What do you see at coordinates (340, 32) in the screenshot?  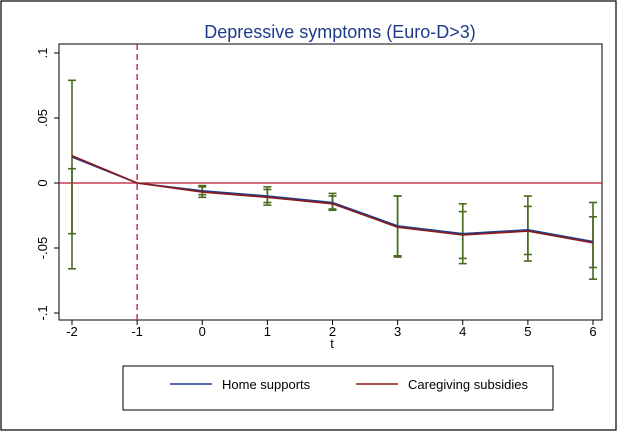 I see `chart-title: Depressive symptoms (Euro-D>3)` at bounding box center [340, 32].